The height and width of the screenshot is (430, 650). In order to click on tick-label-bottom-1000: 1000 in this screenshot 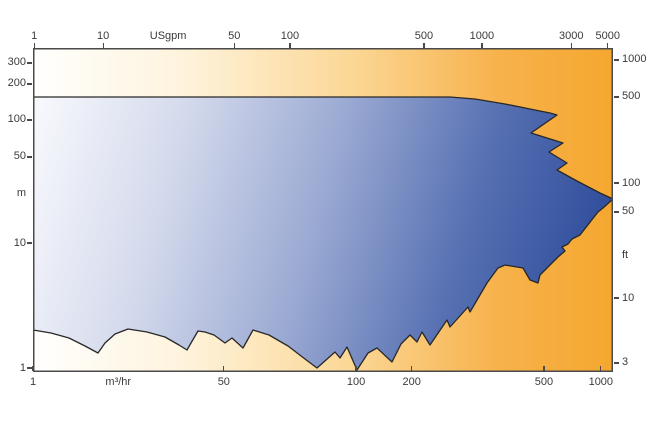, I will do `click(601, 382)`.